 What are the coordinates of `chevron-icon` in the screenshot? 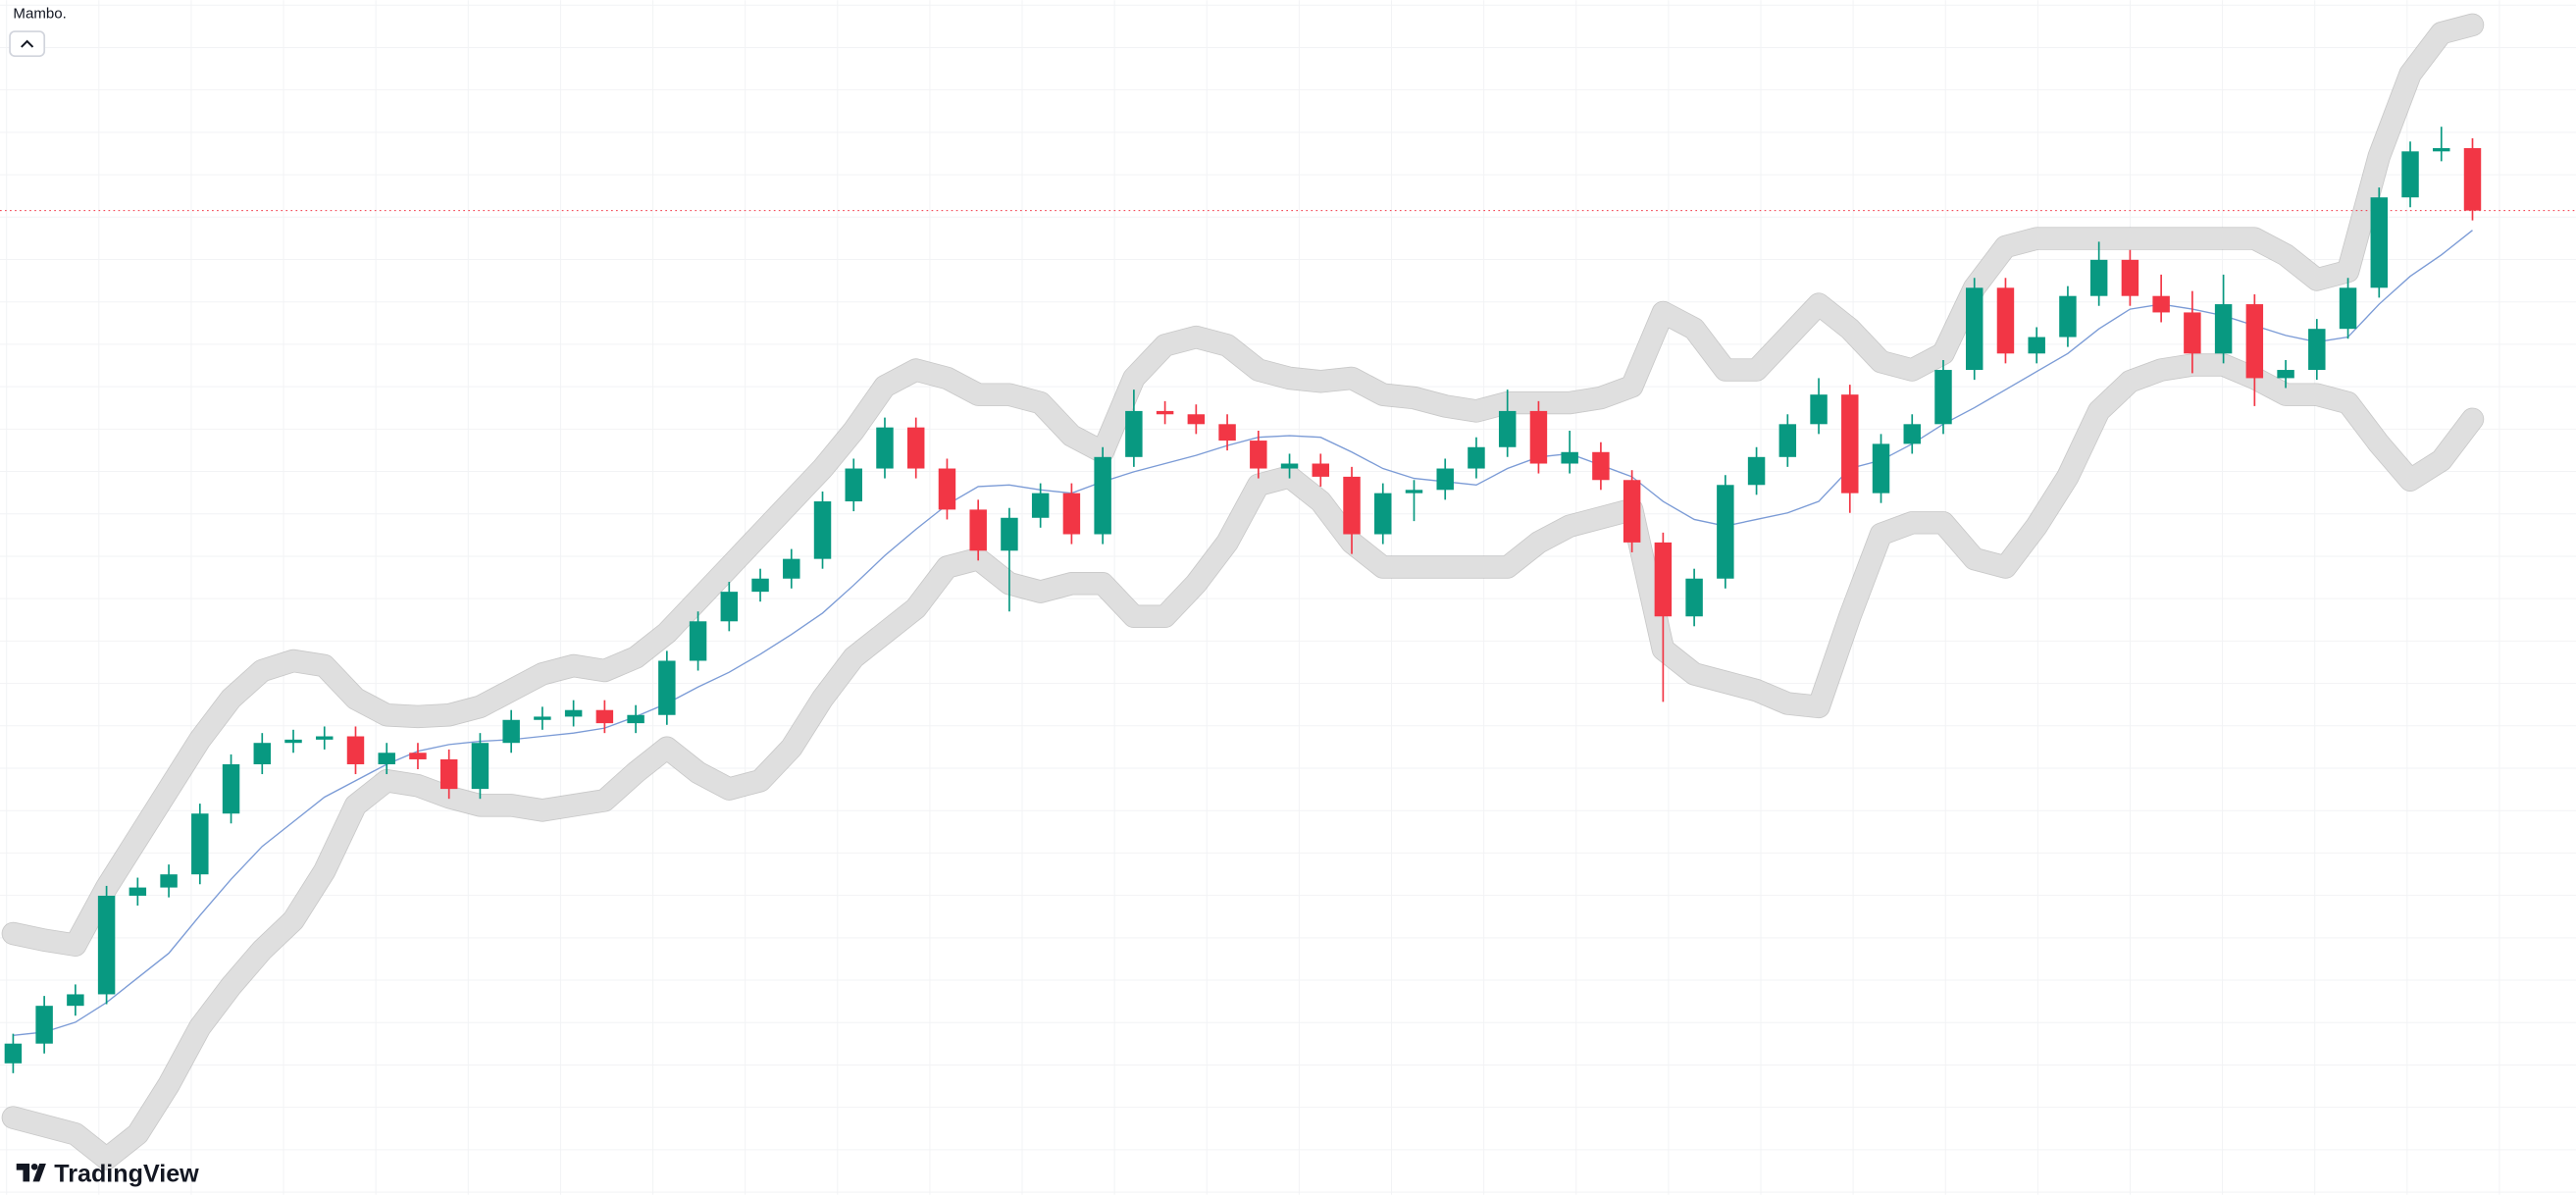 It's located at (27, 43).